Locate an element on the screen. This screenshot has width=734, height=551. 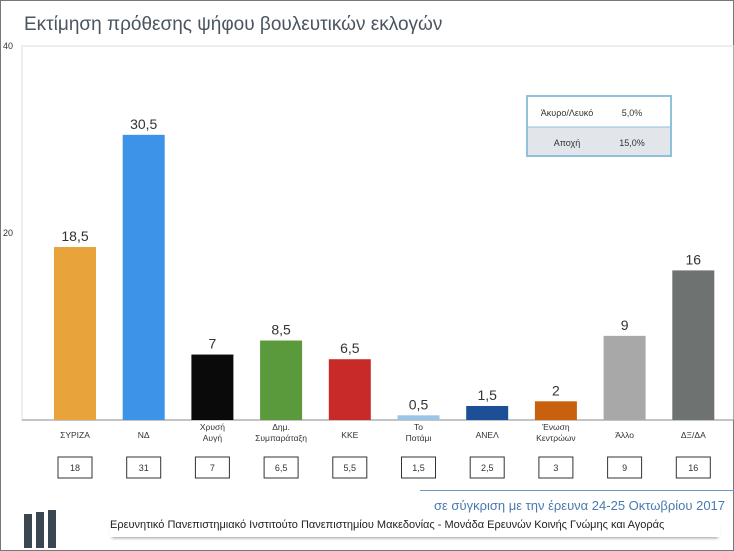
y-tick-label: 40 is located at coordinates (8, 46).